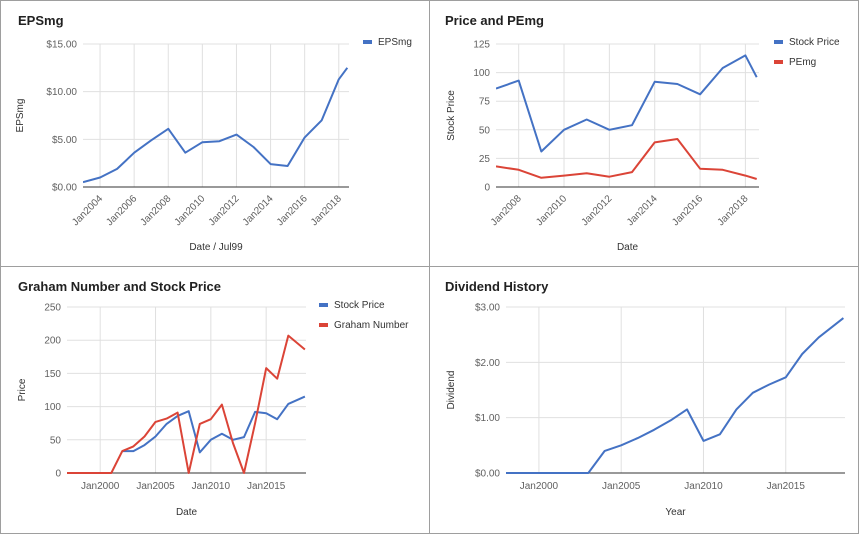 This screenshot has width=859, height=534. Describe the element at coordinates (52, 308) in the screenshot. I see `y-tick-label: 250` at that location.